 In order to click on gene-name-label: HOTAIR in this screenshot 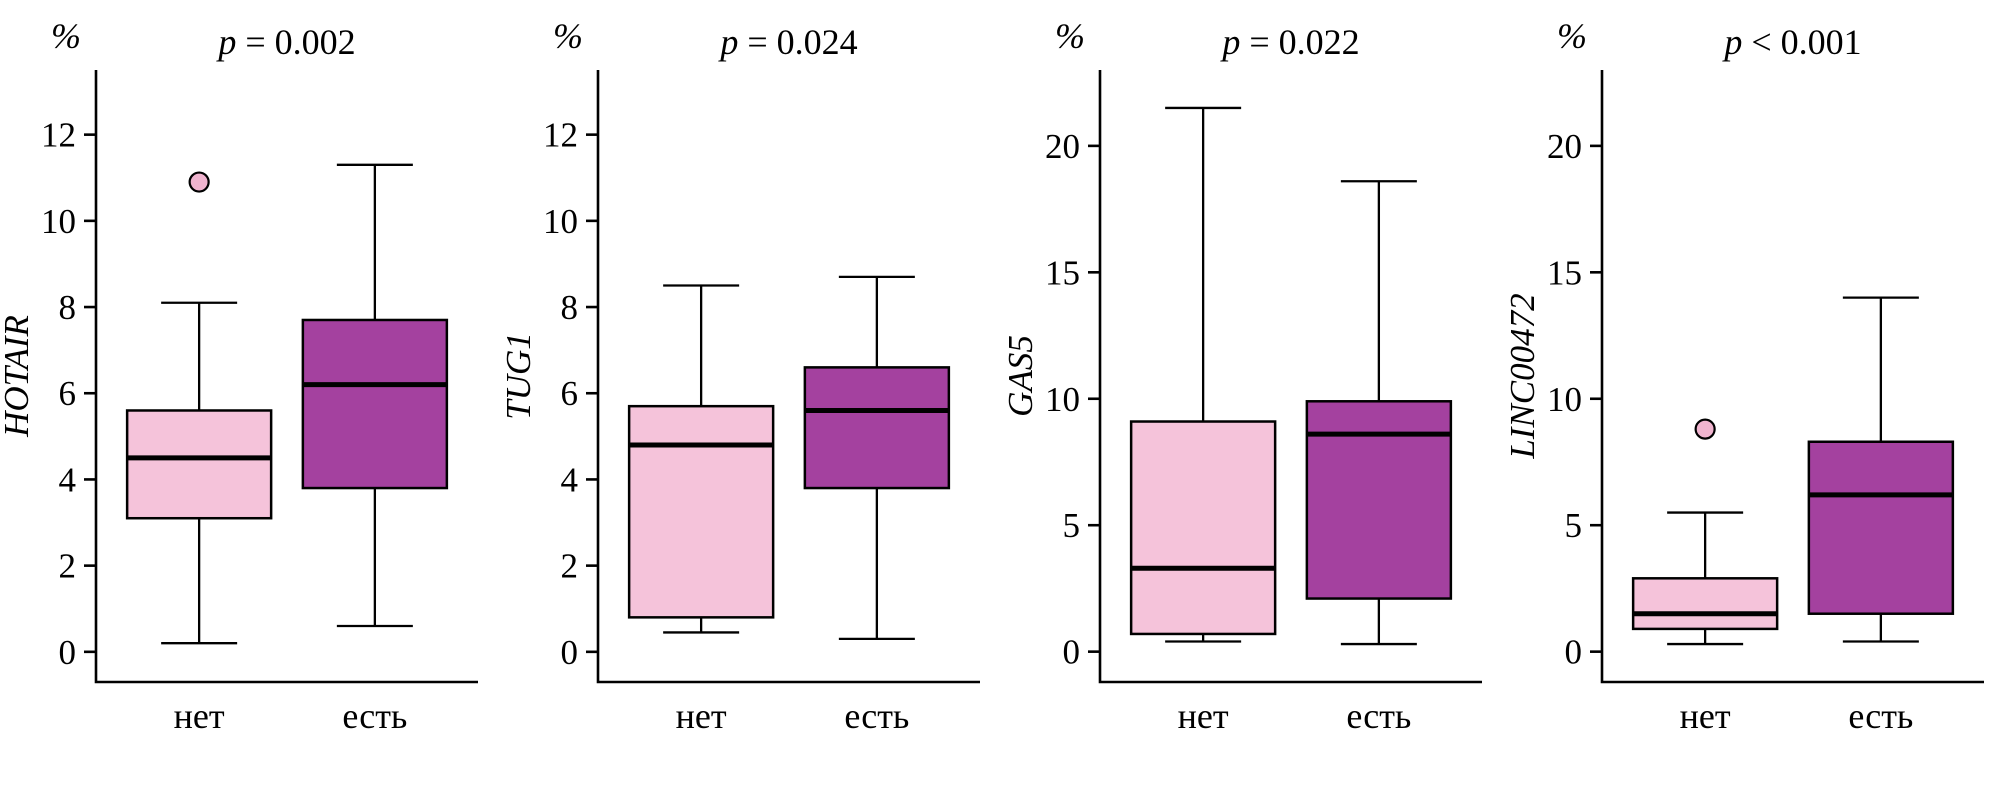, I will do `click(18, 376)`.